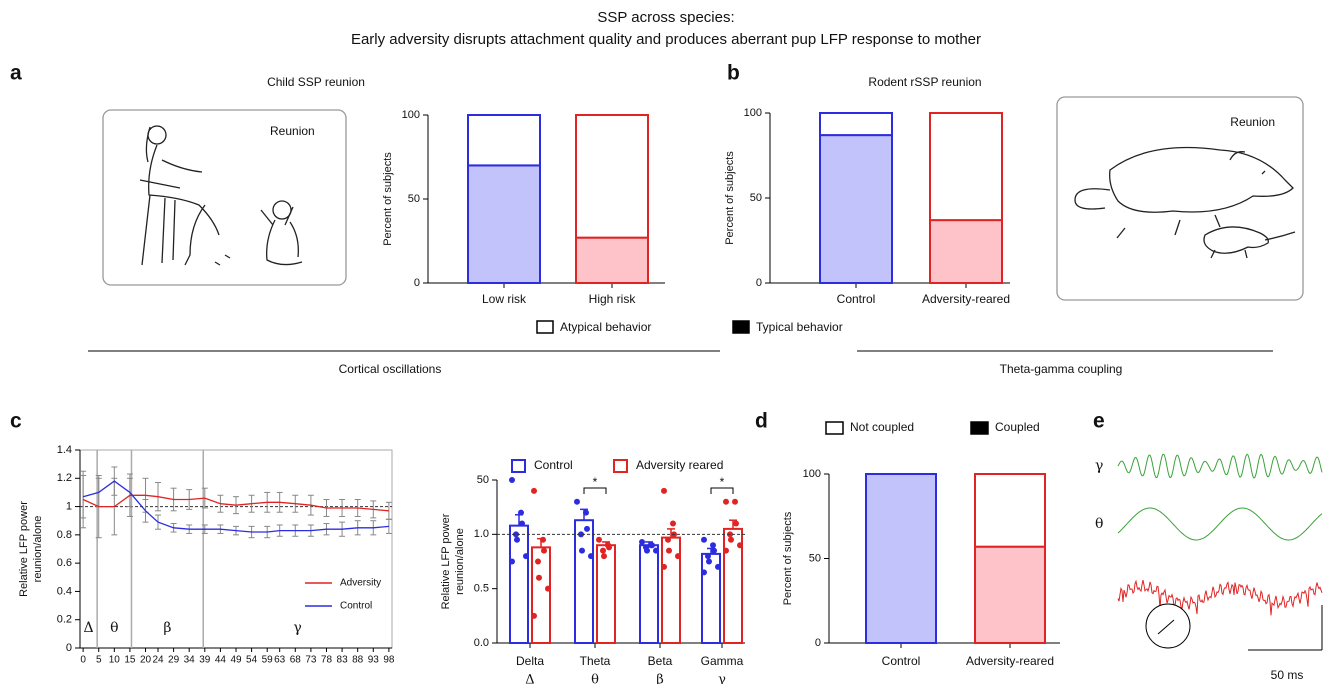 This screenshot has width=1331, height=684. What do you see at coordinates (460, 561) in the screenshot?
I see `y-axis-label: reunion/alone` at bounding box center [460, 561].